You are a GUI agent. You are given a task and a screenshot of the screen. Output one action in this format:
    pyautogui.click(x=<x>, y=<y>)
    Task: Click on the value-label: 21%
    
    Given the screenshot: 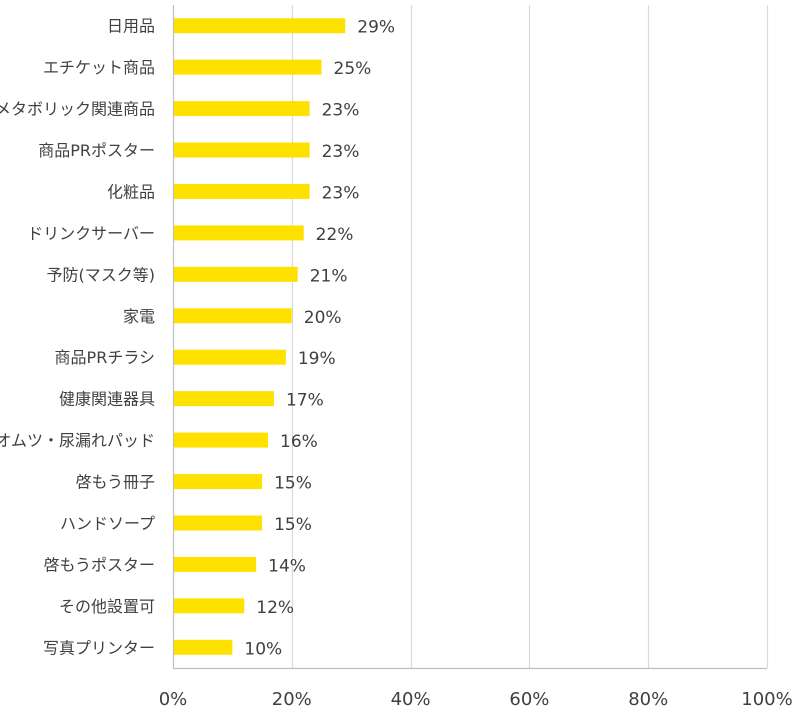 What is the action you would take?
    pyautogui.click(x=329, y=276)
    